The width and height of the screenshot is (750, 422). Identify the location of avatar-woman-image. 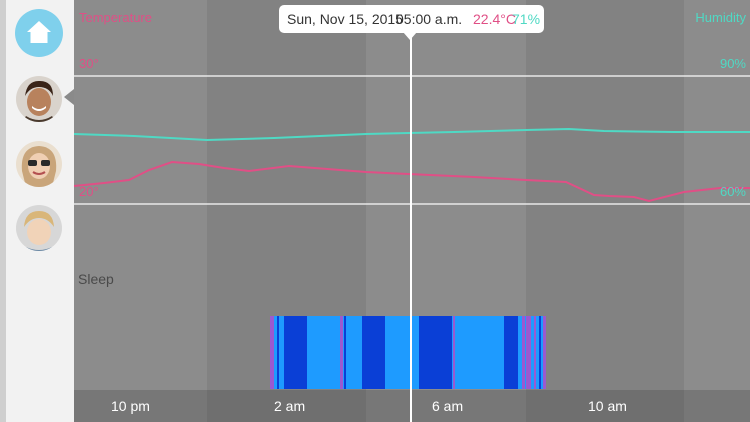
(39, 164).